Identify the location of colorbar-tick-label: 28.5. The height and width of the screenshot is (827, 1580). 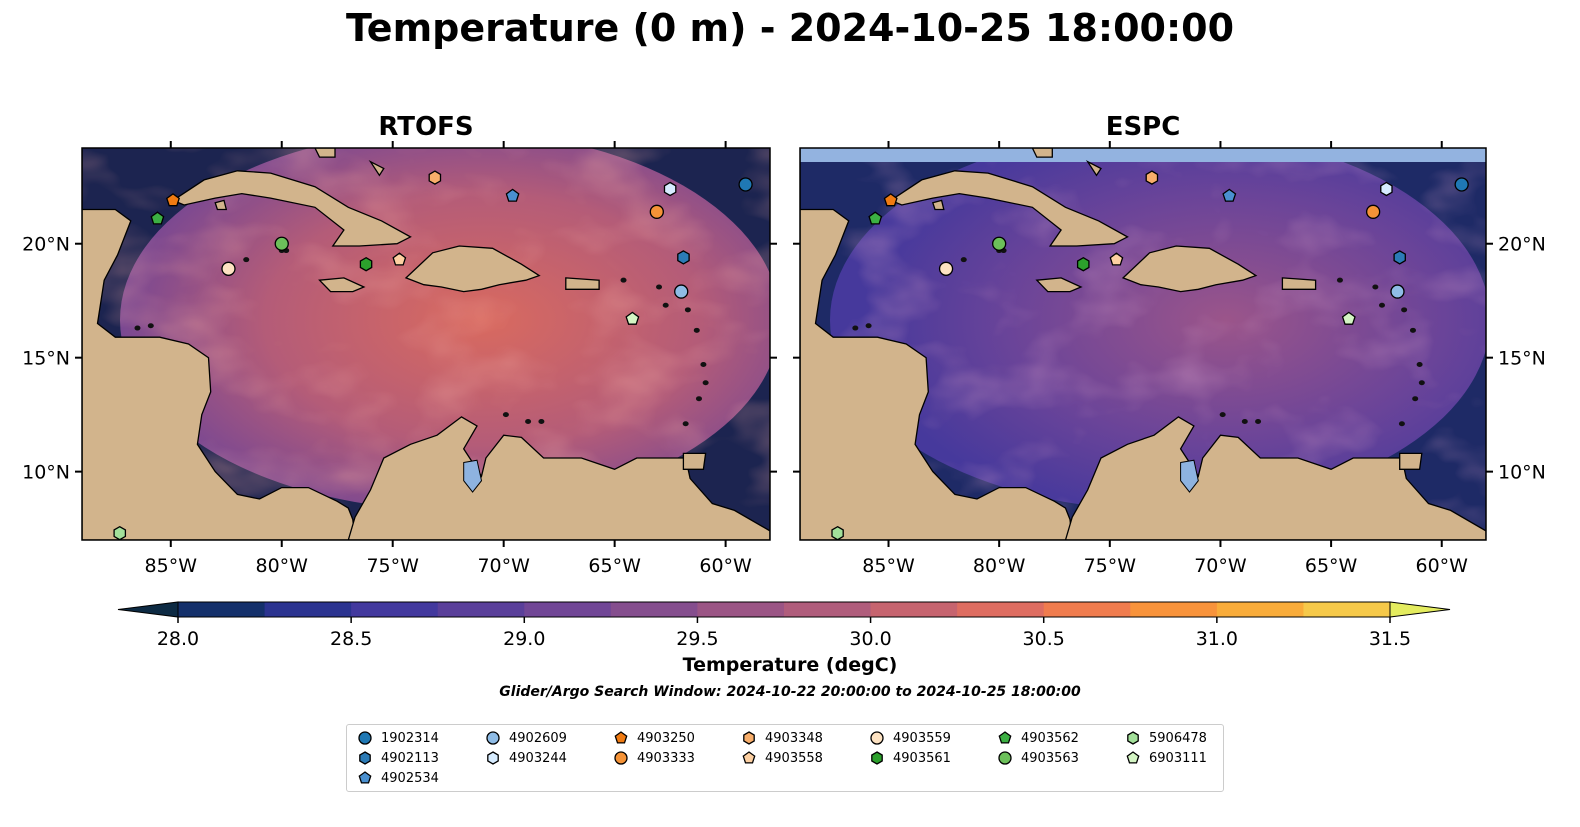
(351, 639).